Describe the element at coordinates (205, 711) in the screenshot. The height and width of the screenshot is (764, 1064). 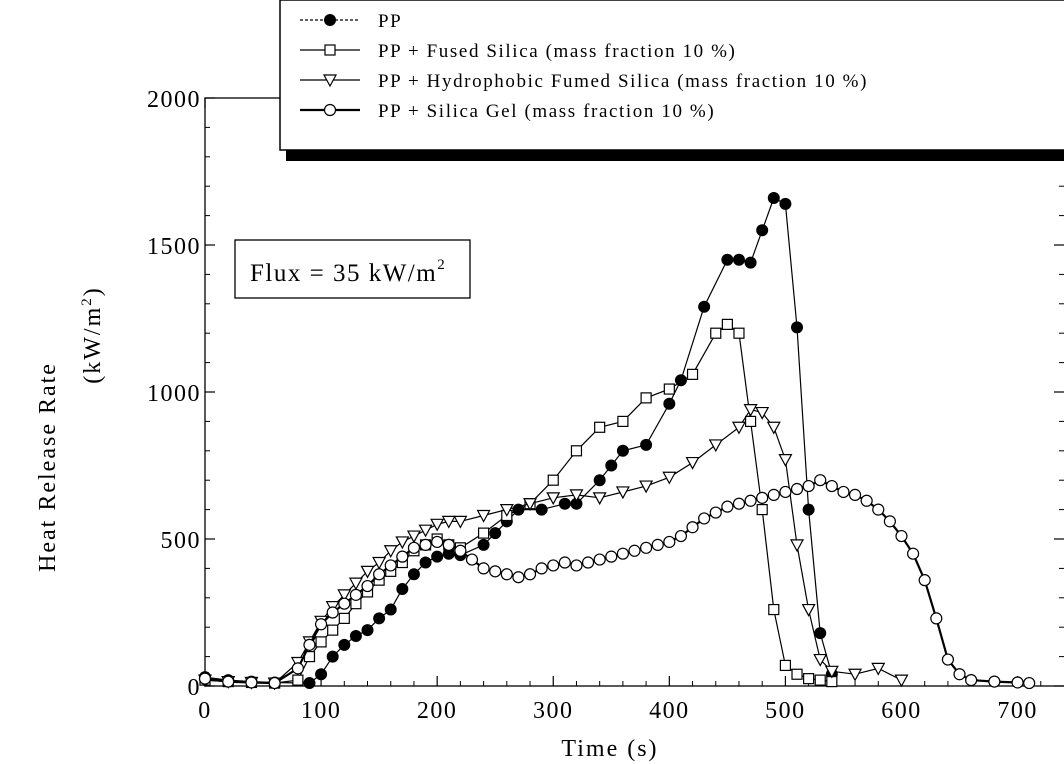
I see `x-tick-label: 0` at that location.